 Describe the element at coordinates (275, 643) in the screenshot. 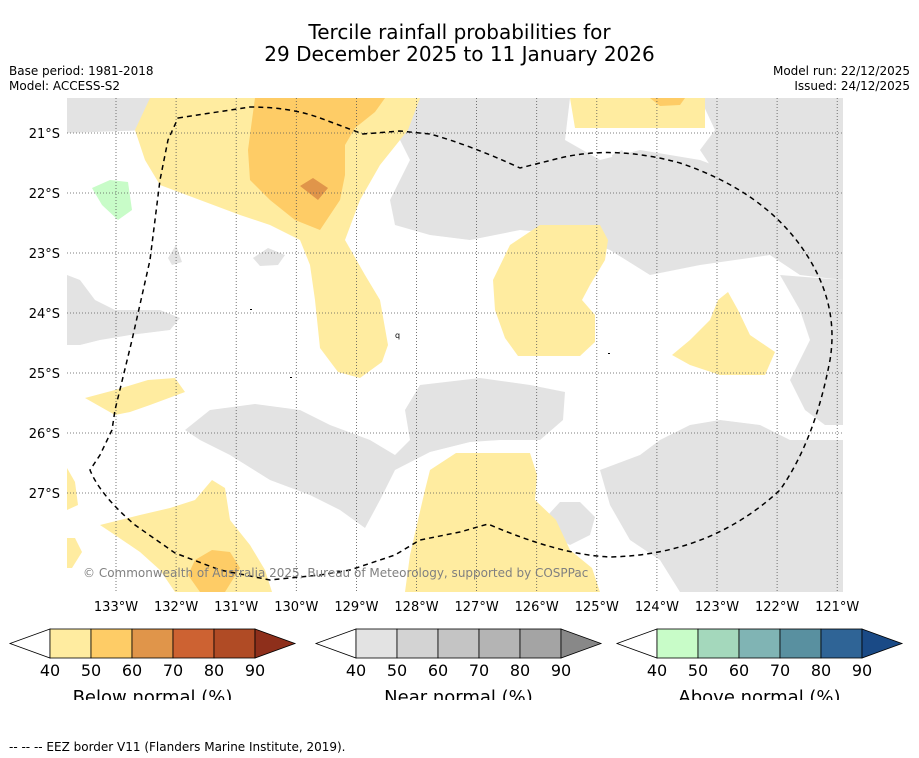

I see `colorbar-extend-high` at that location.